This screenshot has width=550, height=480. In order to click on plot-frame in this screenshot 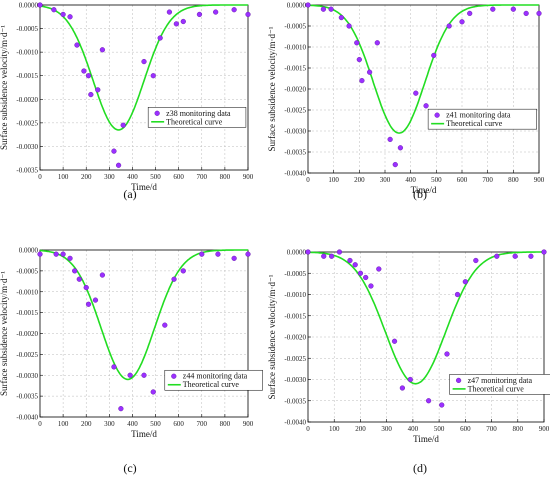, I will do `click(144, 87)`.